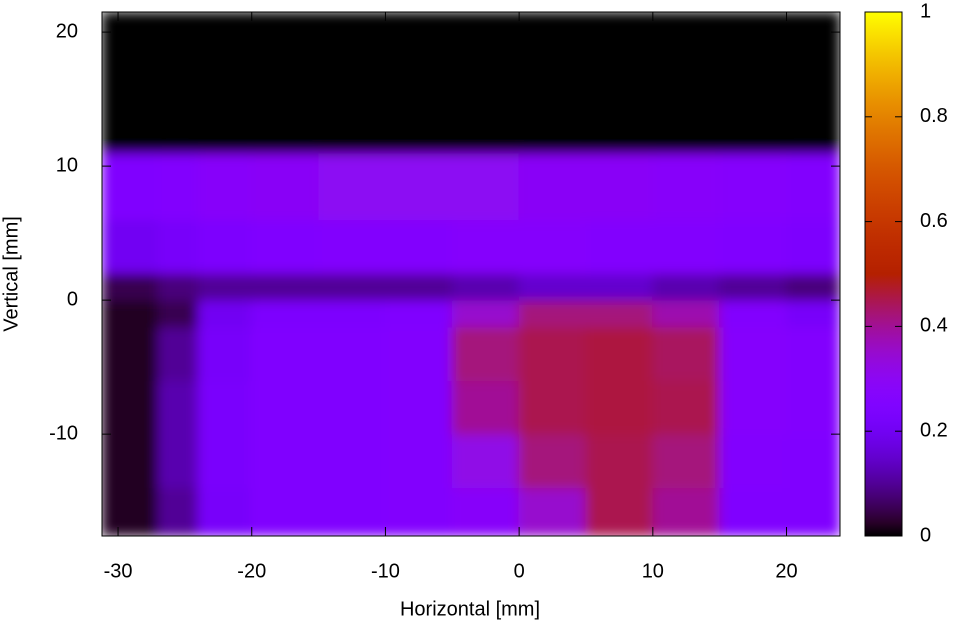 This screenshot has width=953, height=625. I want to click on colorbar-tick-label: 0.6, so click(934, 221).